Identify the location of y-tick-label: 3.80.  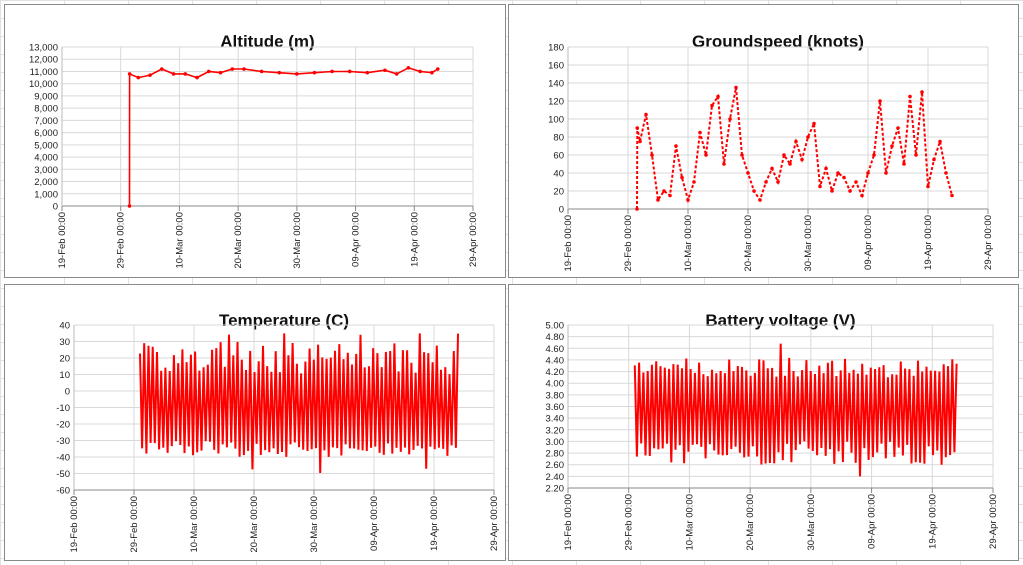
(555, 395).